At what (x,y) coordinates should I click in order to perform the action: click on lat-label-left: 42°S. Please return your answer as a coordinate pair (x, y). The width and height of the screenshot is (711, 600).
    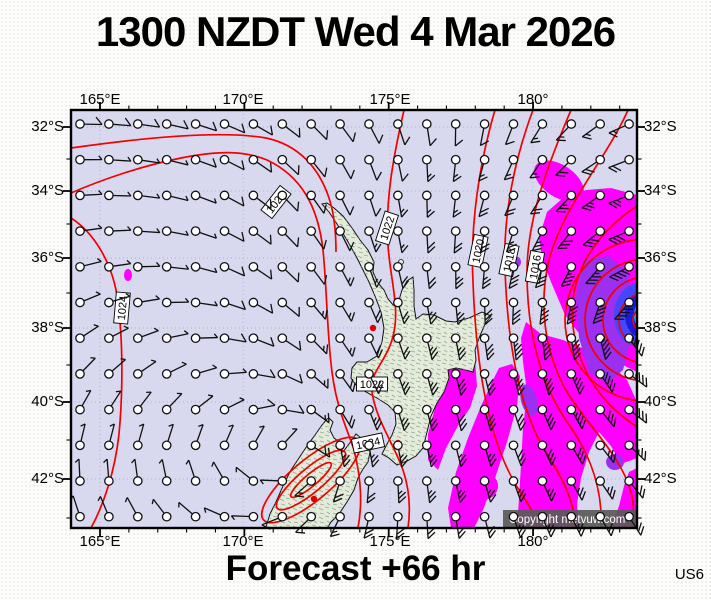
    Looking at the image, I should click on (47, 478).